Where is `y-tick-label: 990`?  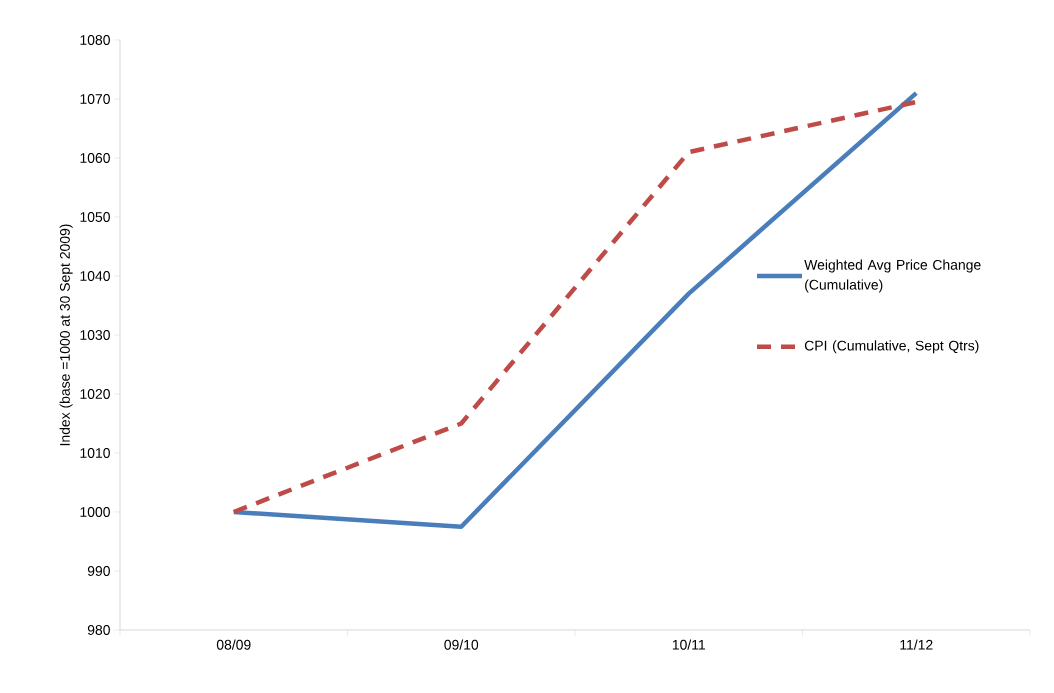 y-tick-label: 990 is located at coordinates (98, 571).